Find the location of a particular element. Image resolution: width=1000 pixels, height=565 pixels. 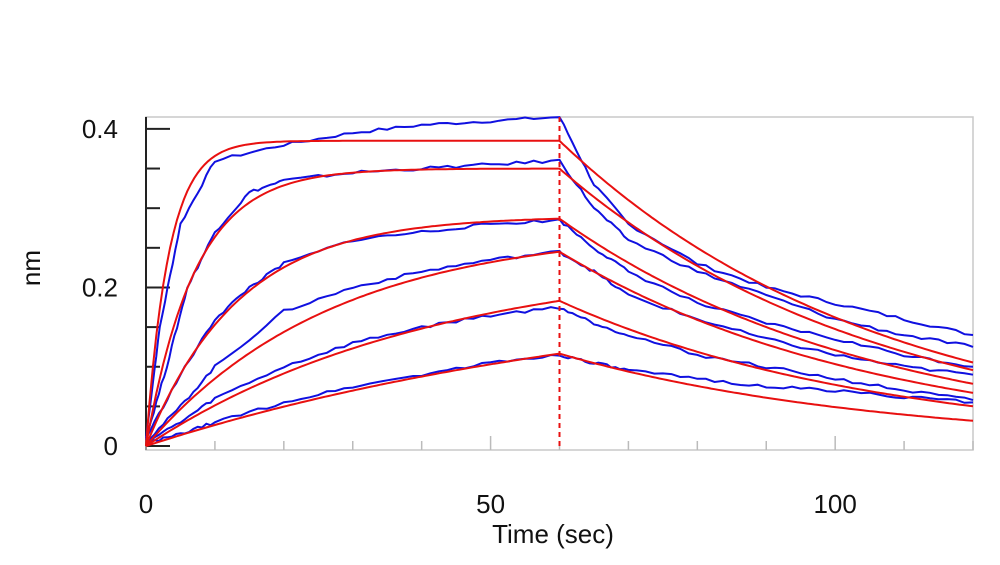

y-tick-label: 0.4 is located at coordinates (100, 129).